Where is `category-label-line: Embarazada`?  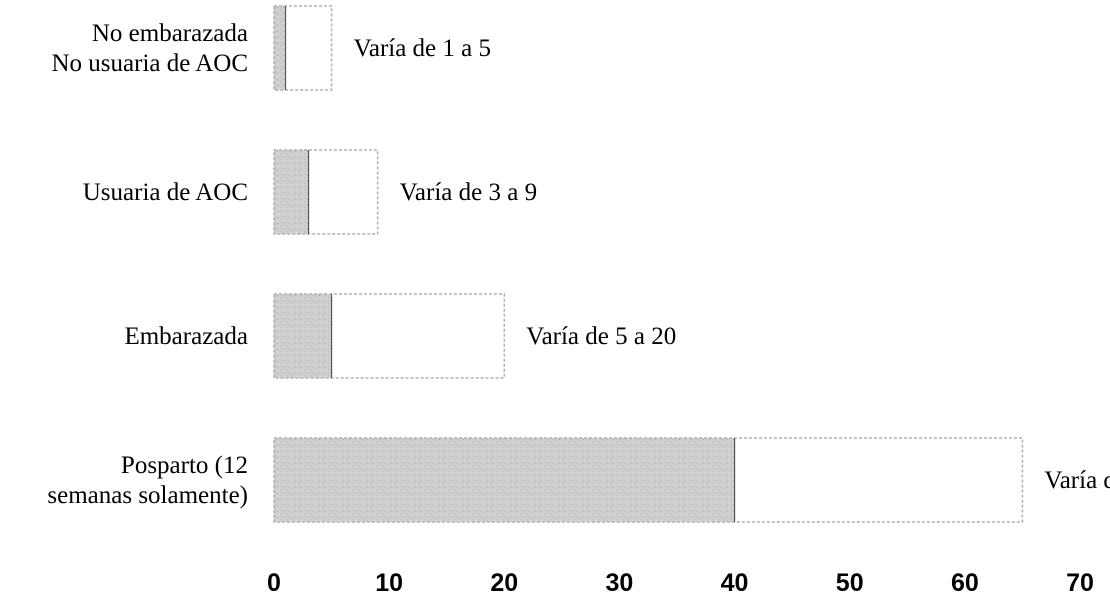 category-label-line: Embarazada is located at coordinates (186, 336).